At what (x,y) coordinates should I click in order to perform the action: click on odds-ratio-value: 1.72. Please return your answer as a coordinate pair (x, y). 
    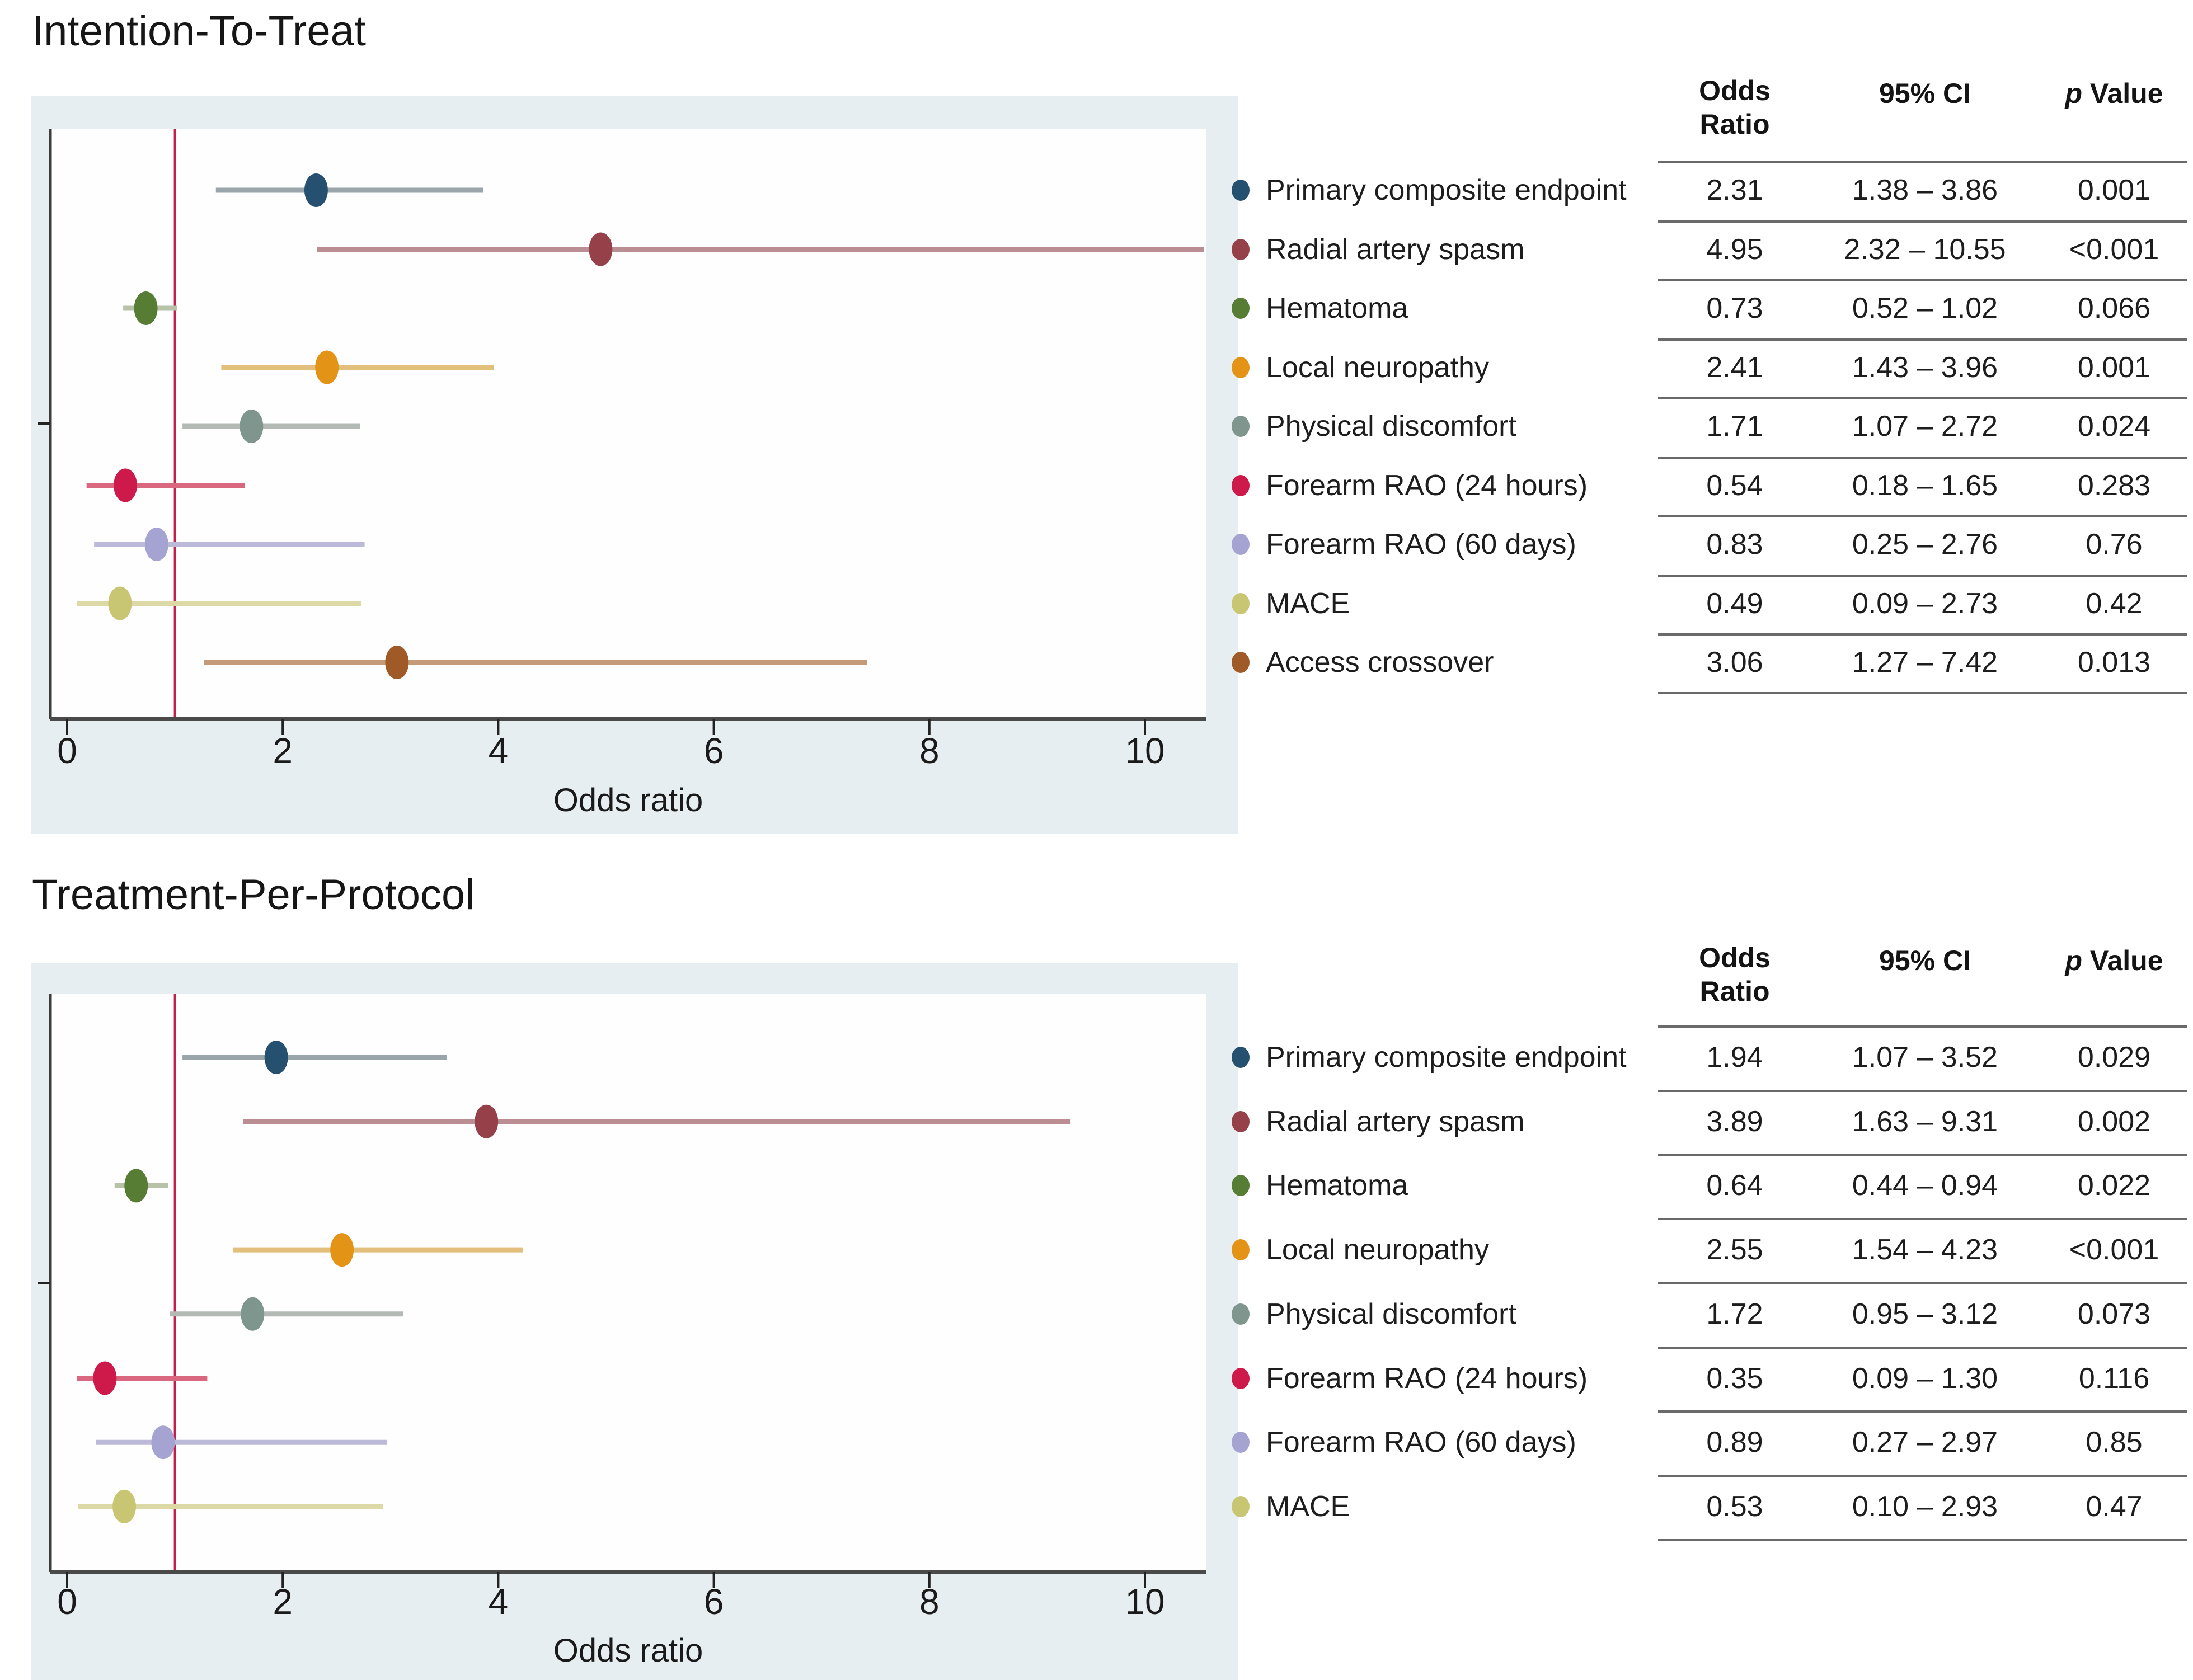
    Looking at the image, I should click on (1735, 1313).